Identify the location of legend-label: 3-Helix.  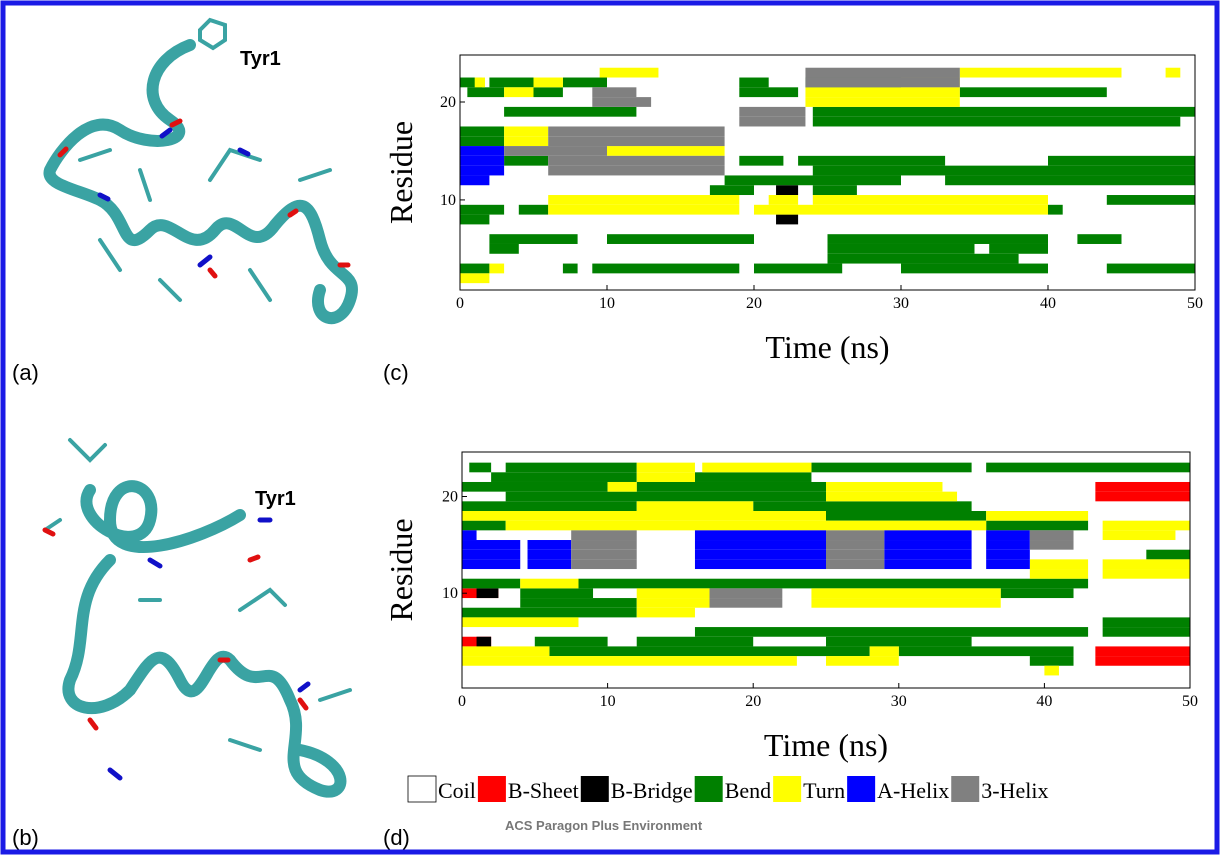
(1014, 790).